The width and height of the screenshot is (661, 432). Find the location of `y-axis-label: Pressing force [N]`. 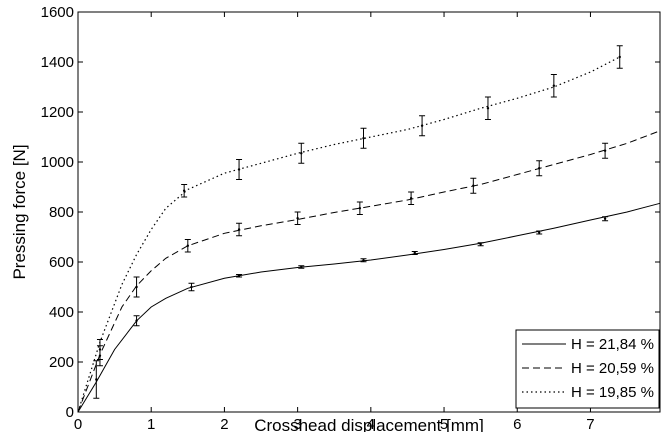

y-axis-label: Pressing force [N] is located at coordinates (19, 211).